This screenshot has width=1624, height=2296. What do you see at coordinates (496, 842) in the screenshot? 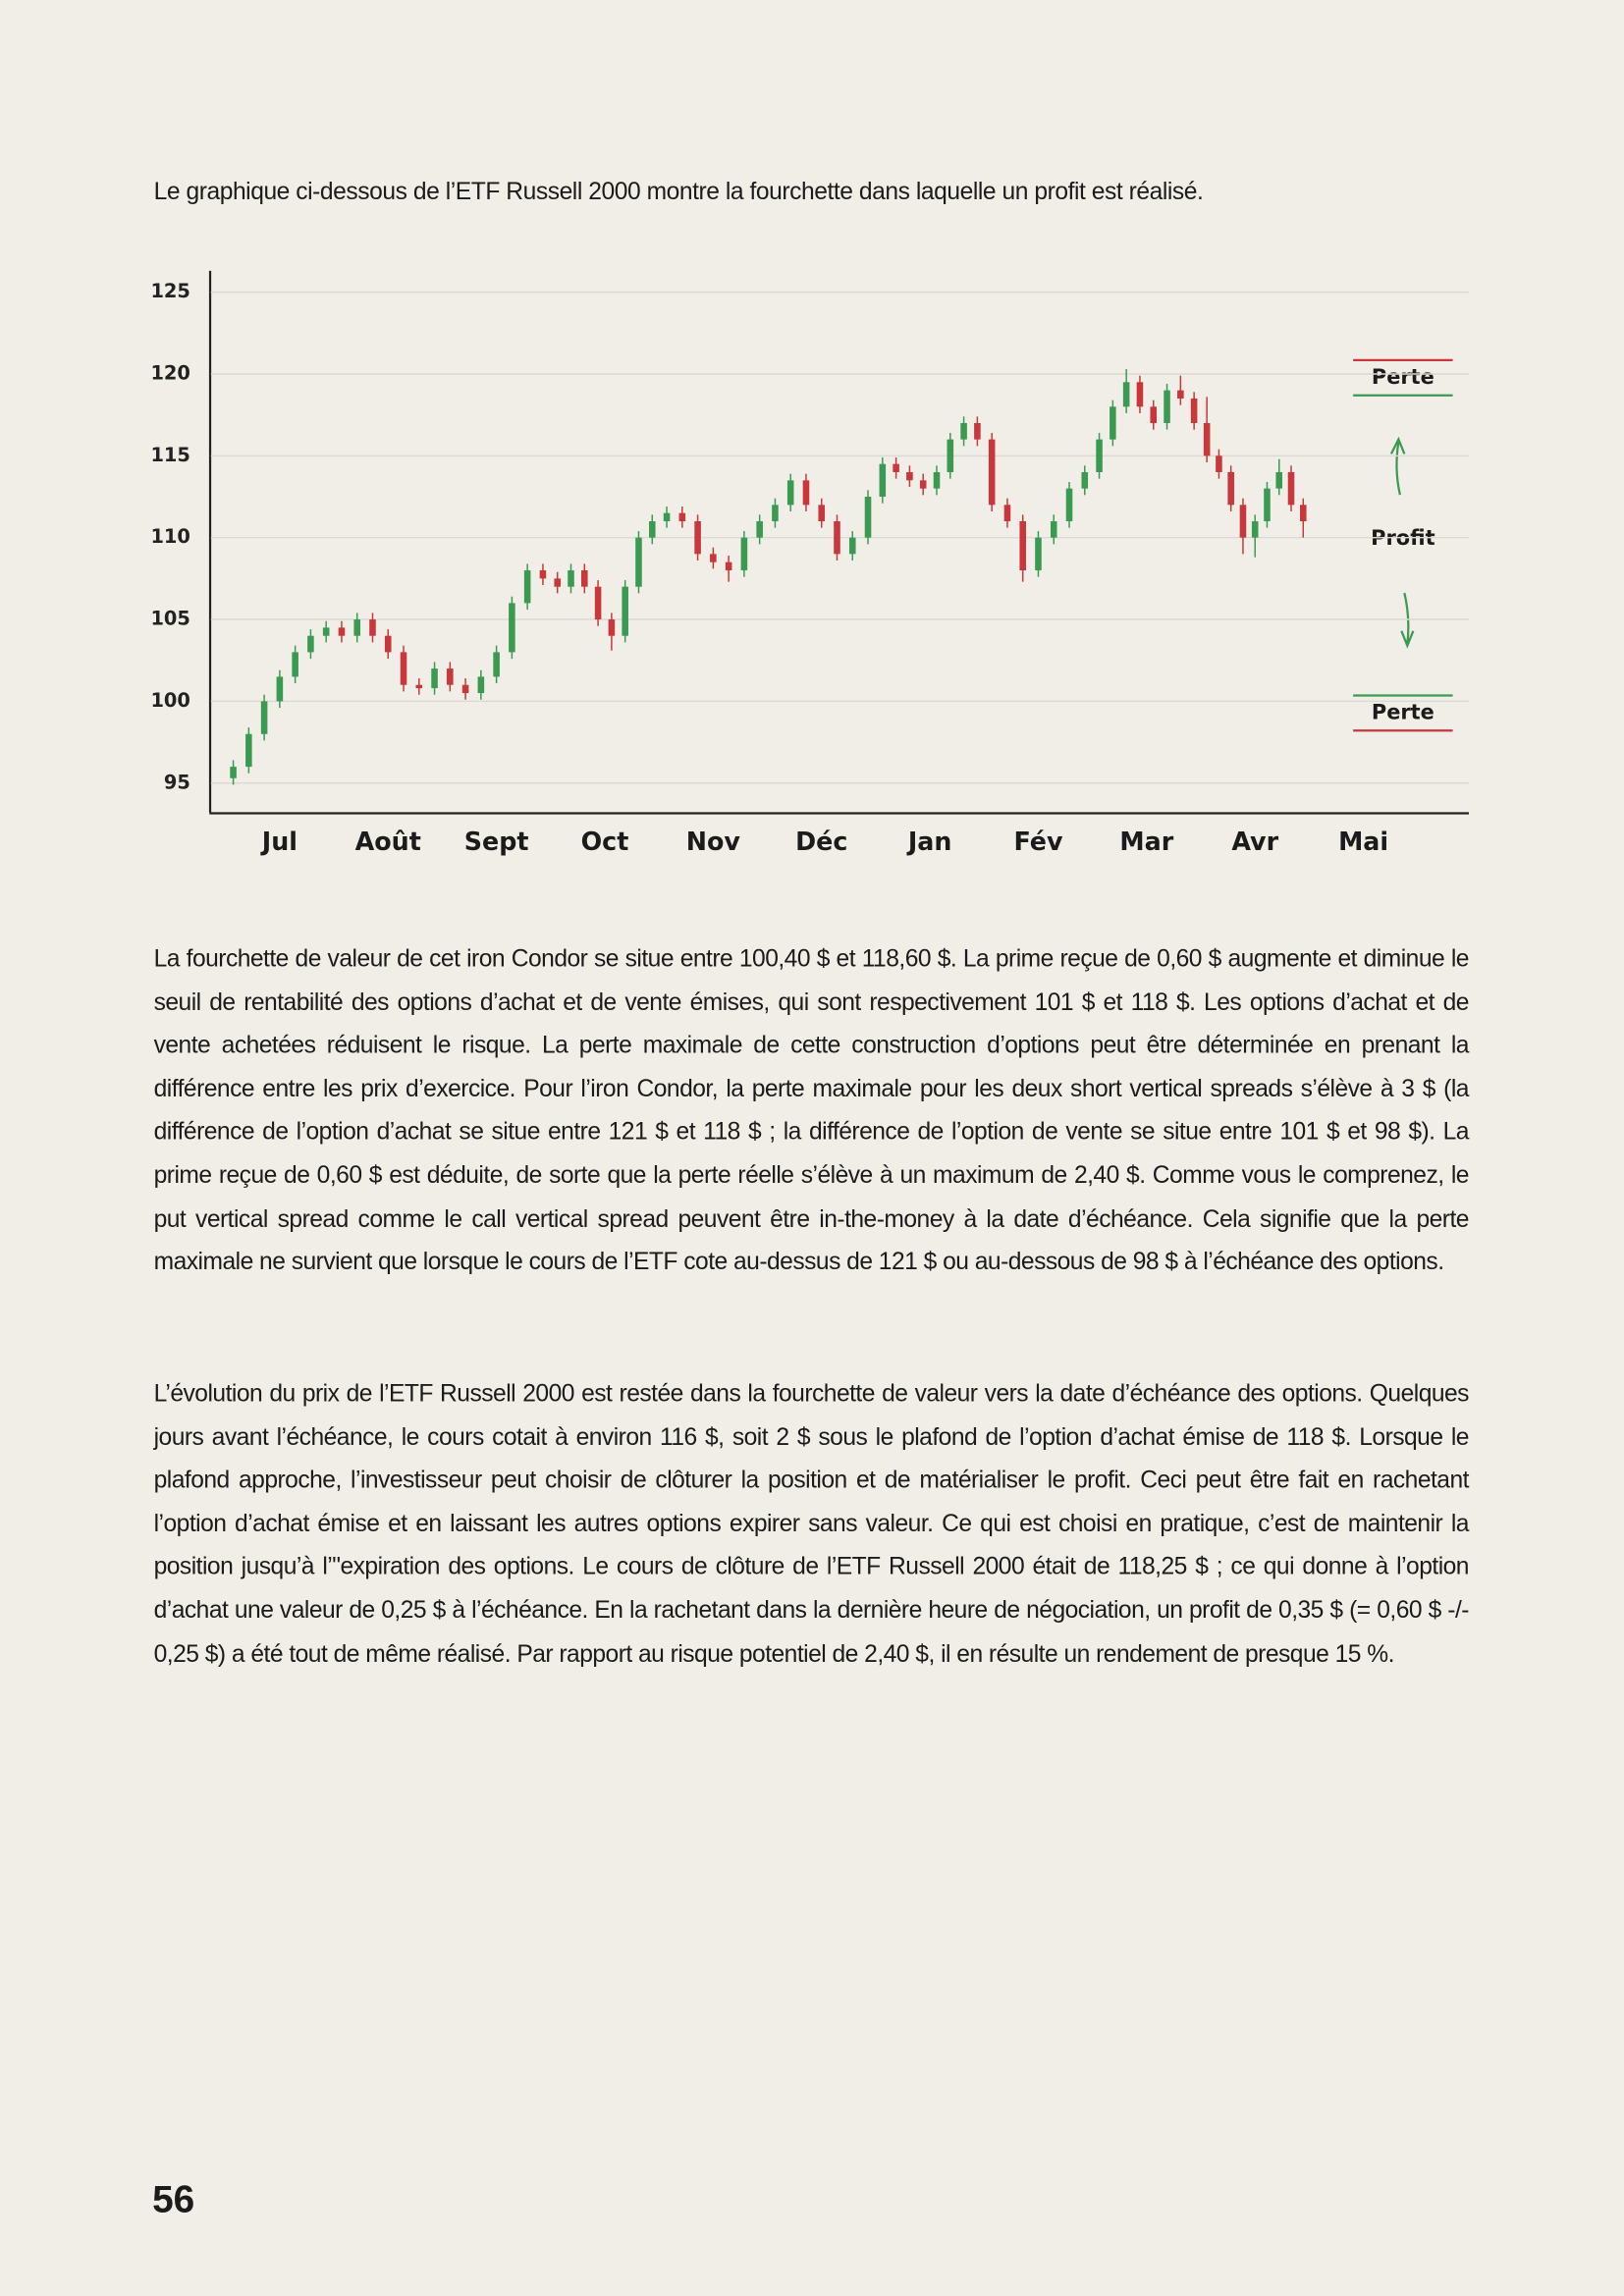
I see `x-tick-label: Sept` at bounding box center [496, 842].